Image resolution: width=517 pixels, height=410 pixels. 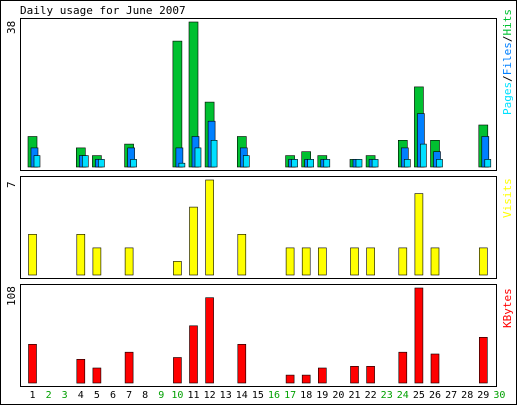 I want to click on ylabel-part: Files, so click(x=507, y=58).